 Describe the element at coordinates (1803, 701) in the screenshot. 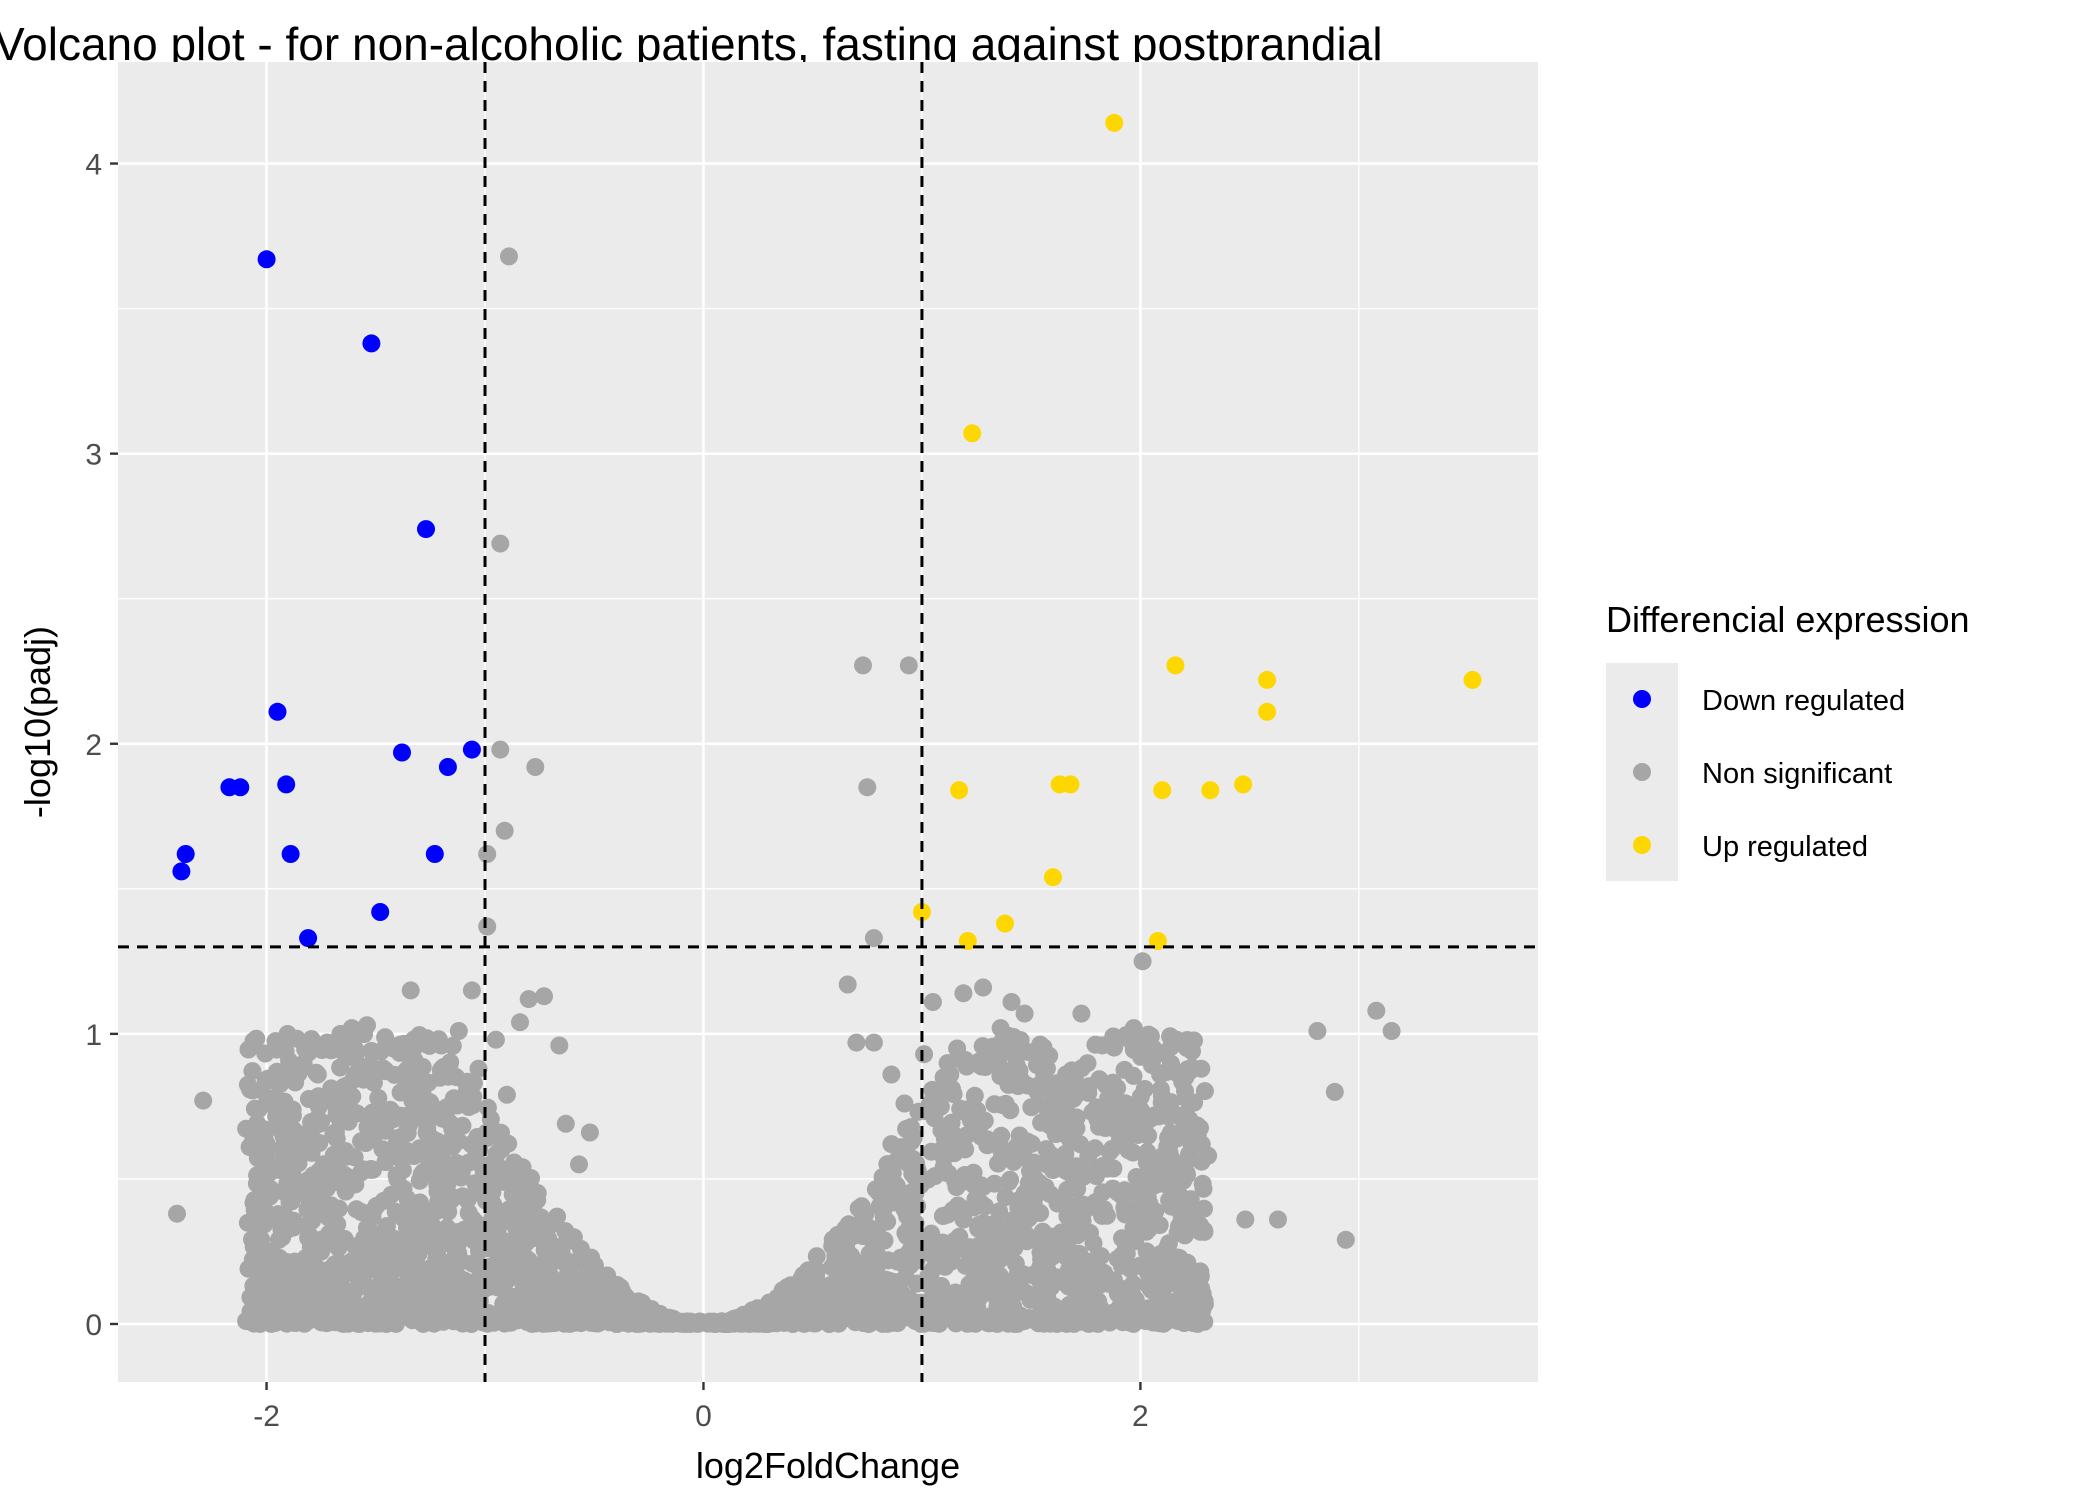

I see `legend-label-down-regulated: Down regulated` at that location.